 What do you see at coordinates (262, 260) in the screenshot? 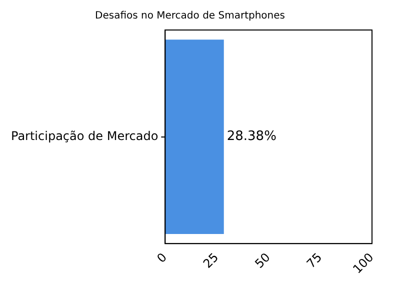
I see `x-tick-label: 50` at bounding box center [262, 260].